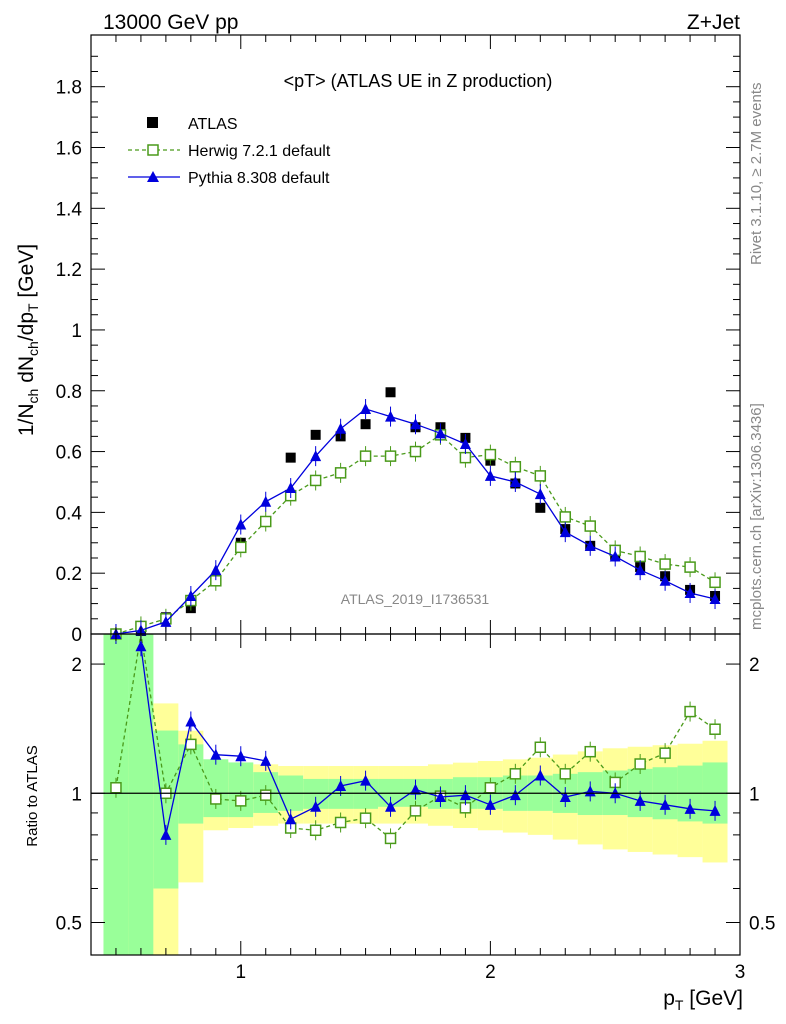 The image size is (786, 1024). Describe the element at coordinates (69, 88) in the screenshot. I see `y-tick-label-main: 1.8` at that location.